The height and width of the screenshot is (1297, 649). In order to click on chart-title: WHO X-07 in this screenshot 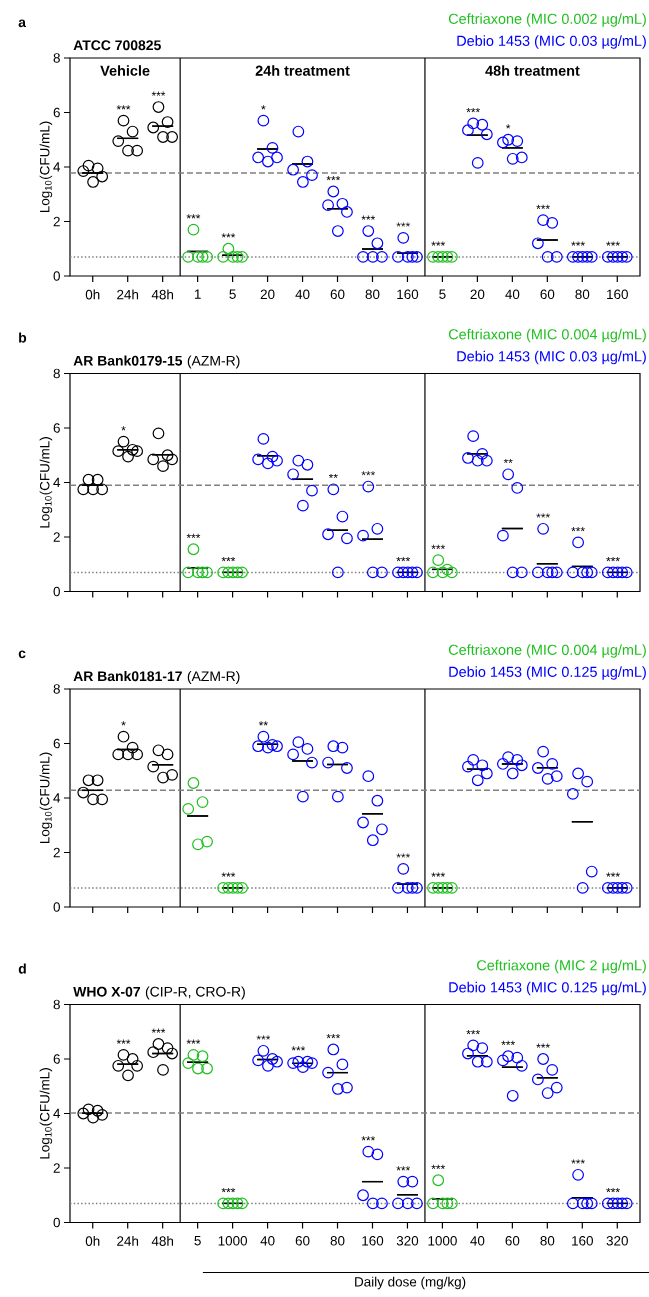, I will do `click(106, 991)`.